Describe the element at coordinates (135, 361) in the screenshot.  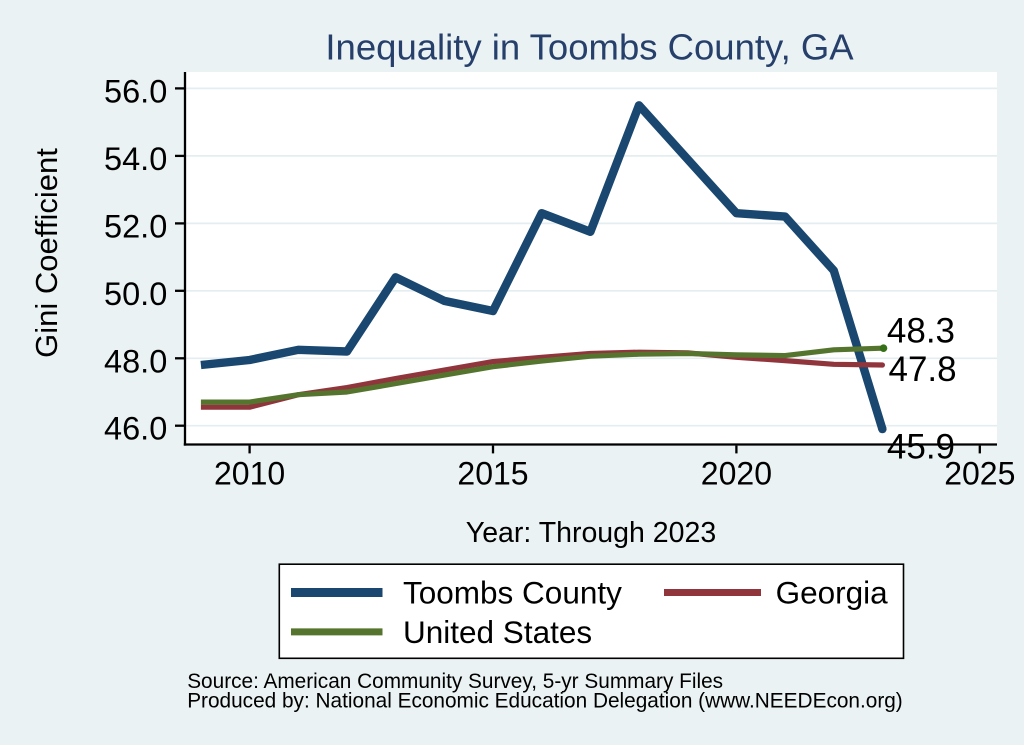
I see `svg-text: 48.0` at that location.